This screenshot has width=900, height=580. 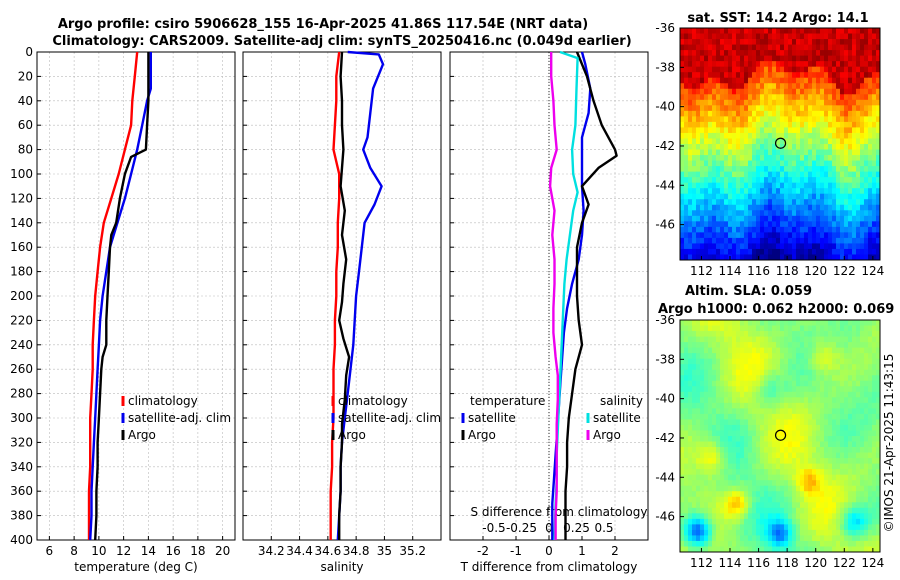 I want to click on x-tick-label: 114, so click(x=730, y=563).